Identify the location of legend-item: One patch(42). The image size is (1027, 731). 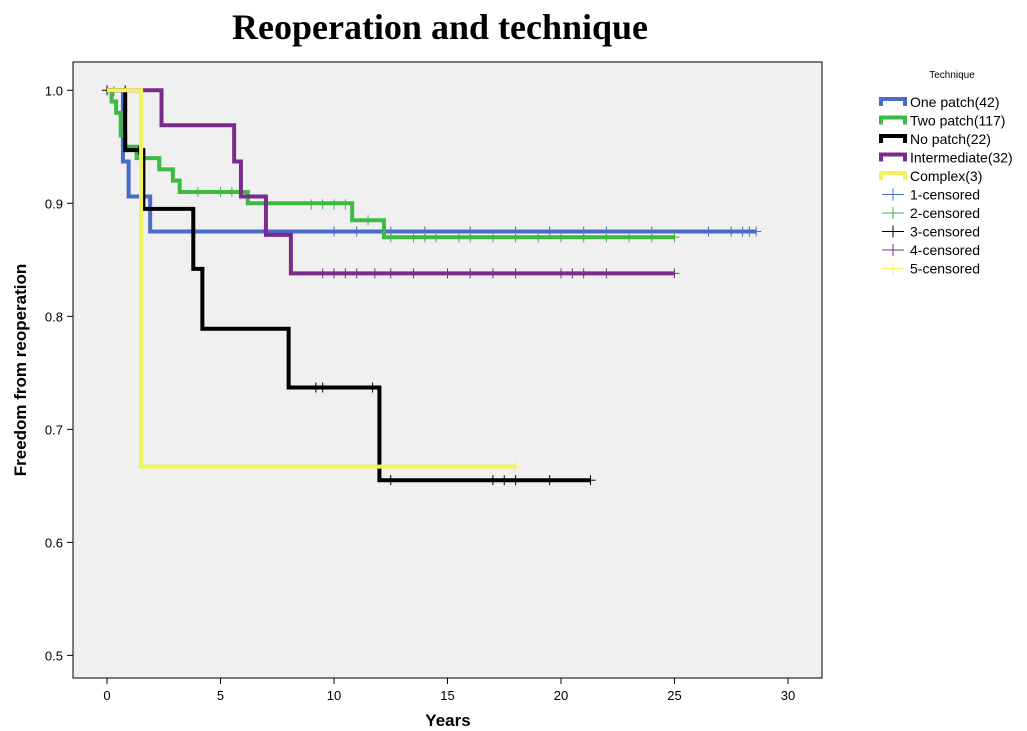
(939, 102).